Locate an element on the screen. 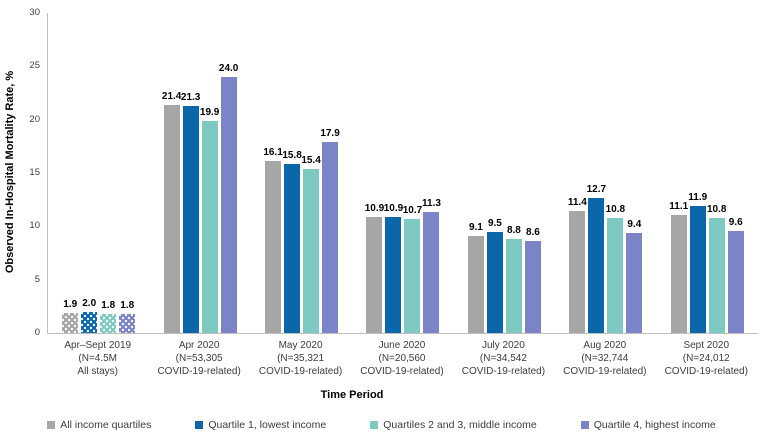  bar-value-label: 11.3 is located at coordinates (431, 204).